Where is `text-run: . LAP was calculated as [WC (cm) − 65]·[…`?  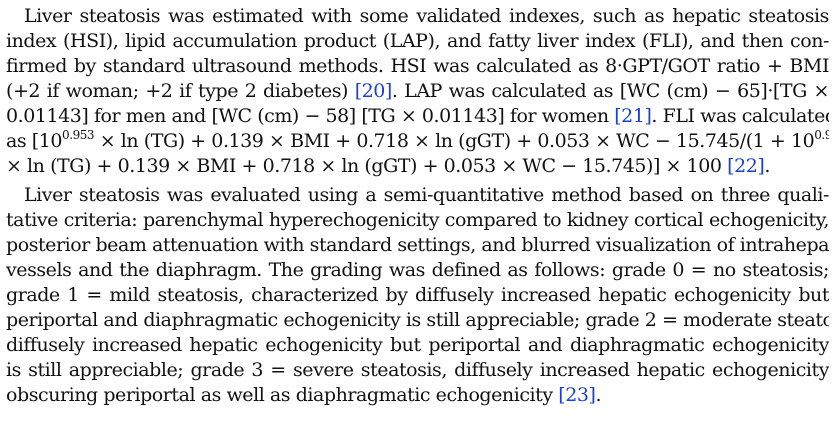
text-run: . LAP was calculated as [WC (cm) − 65]·[… is located at coordinates (610, 91).